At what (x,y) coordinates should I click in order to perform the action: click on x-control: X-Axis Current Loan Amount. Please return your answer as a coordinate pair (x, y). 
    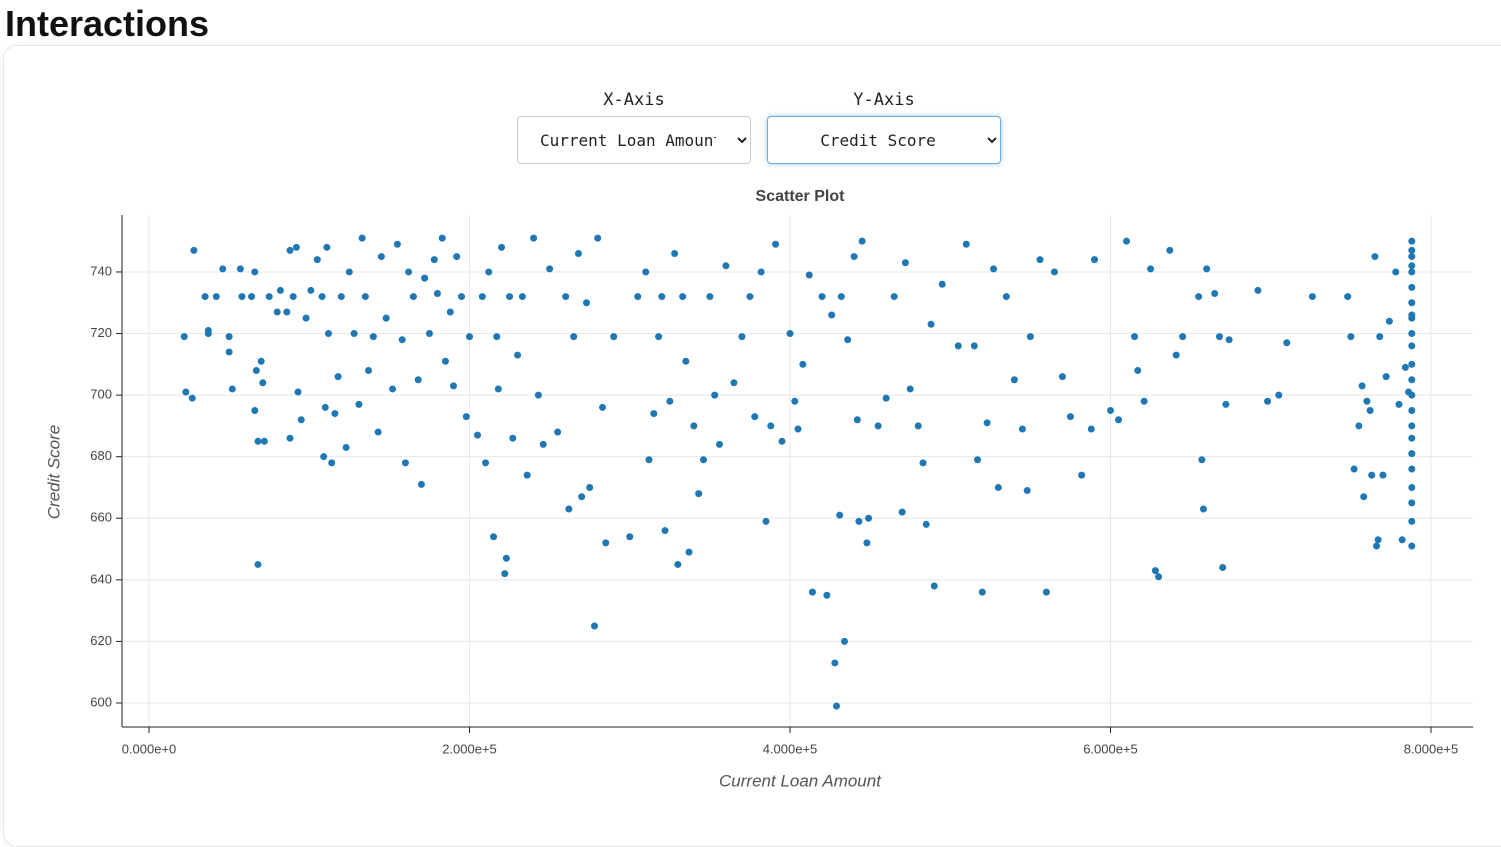
    Looking at the image, I should click on (634, 127).